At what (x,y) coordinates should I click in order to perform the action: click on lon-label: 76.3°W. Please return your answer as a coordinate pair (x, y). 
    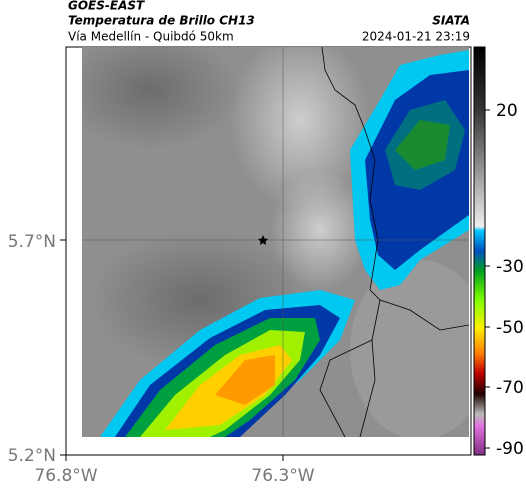
    Looking at the image, I should click on (282, 476).